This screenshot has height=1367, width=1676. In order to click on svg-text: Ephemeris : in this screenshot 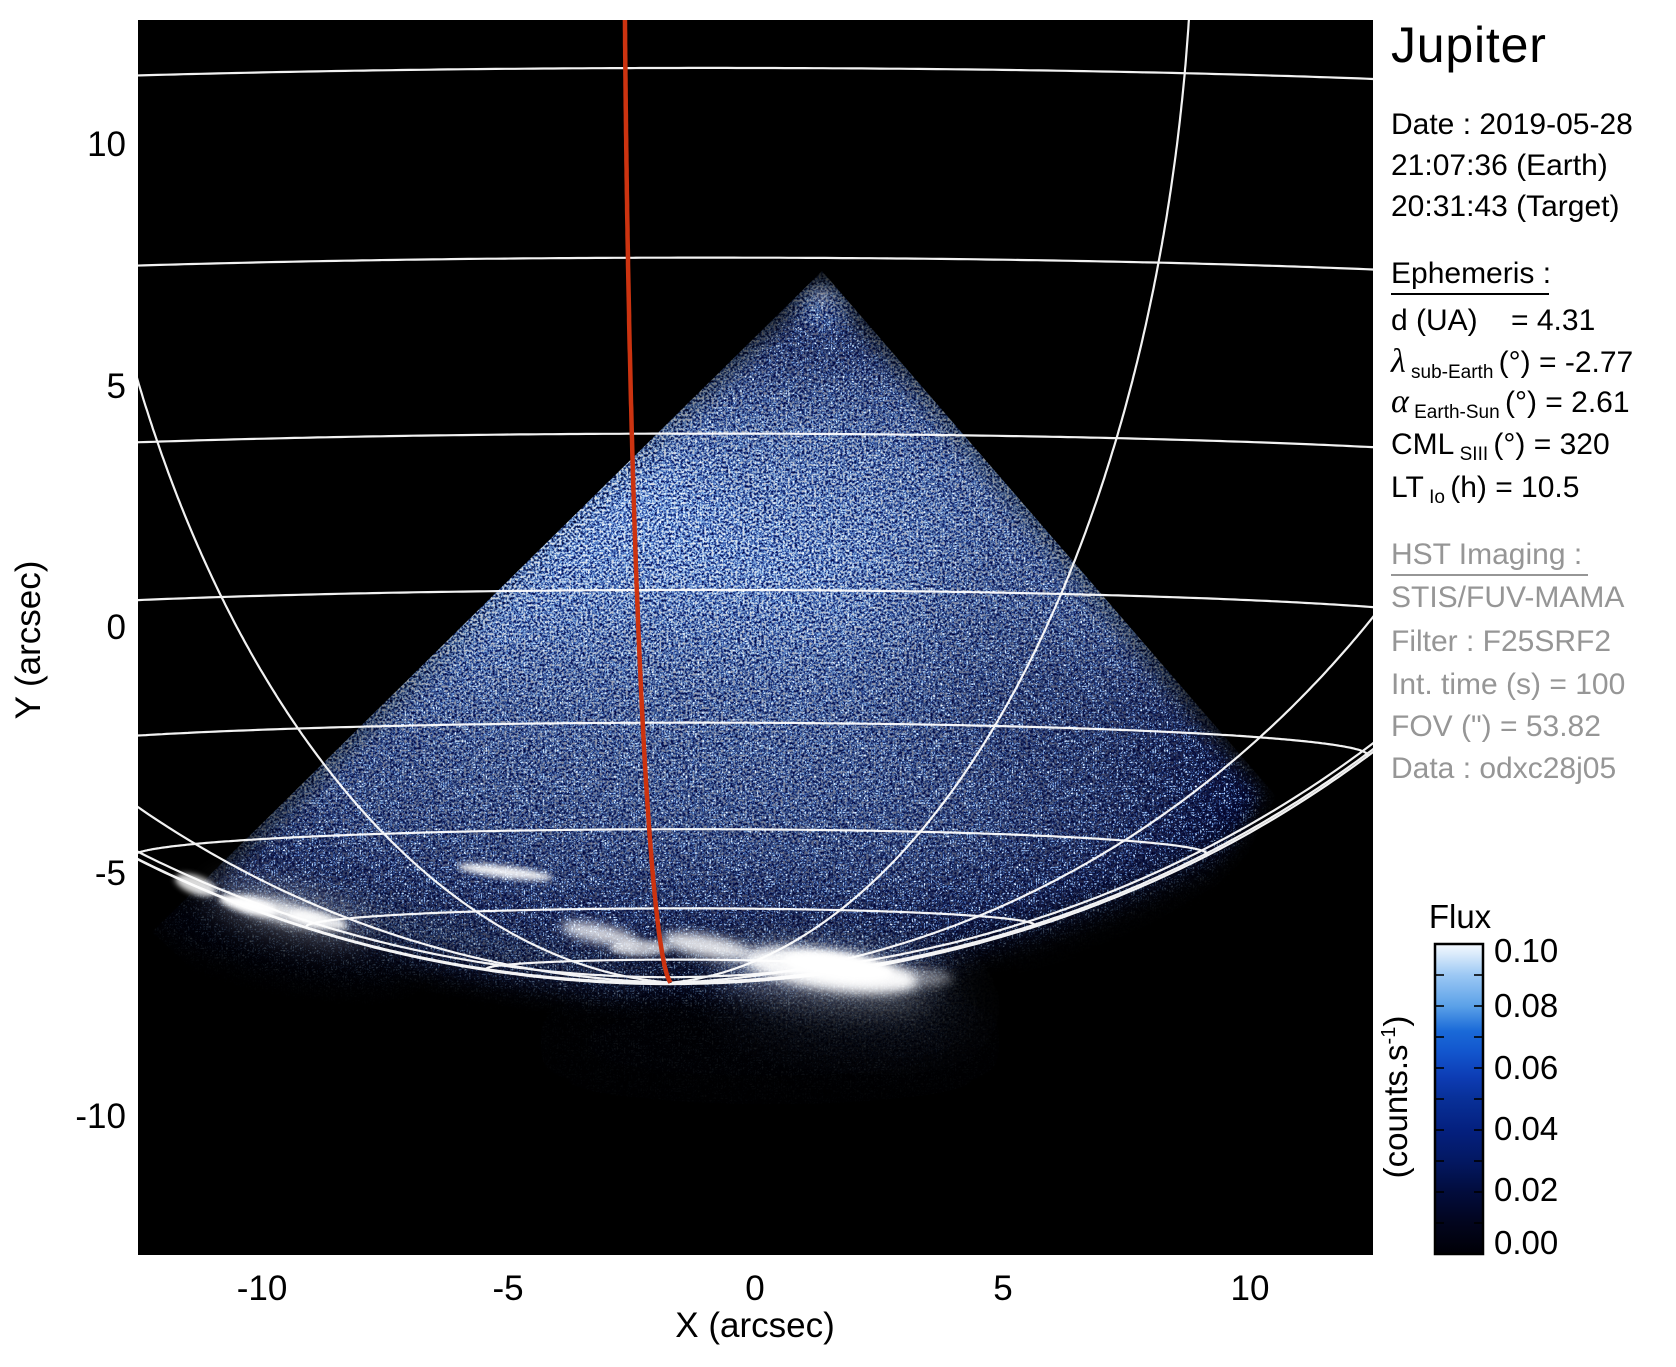, I will do `click(1471, 273)`.